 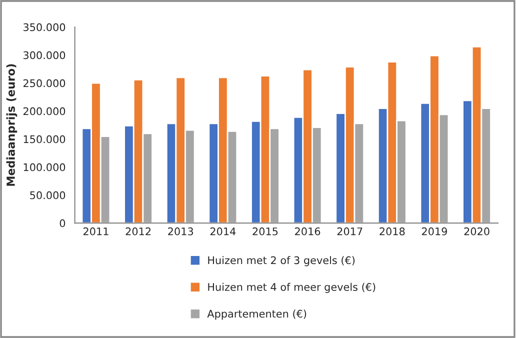 What do you see at coordinates (45, 55) in the screenshot?
I see `y-tick-label: 300.000` at bounding box center [45, 55].